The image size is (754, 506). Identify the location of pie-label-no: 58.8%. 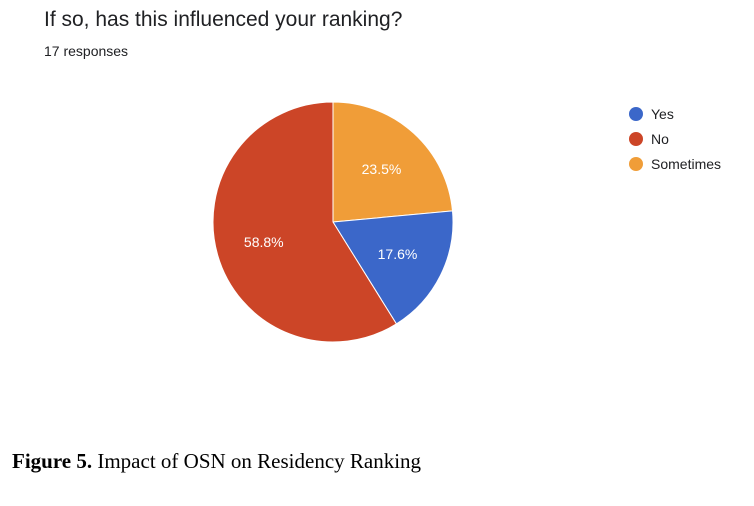
(264, 242).